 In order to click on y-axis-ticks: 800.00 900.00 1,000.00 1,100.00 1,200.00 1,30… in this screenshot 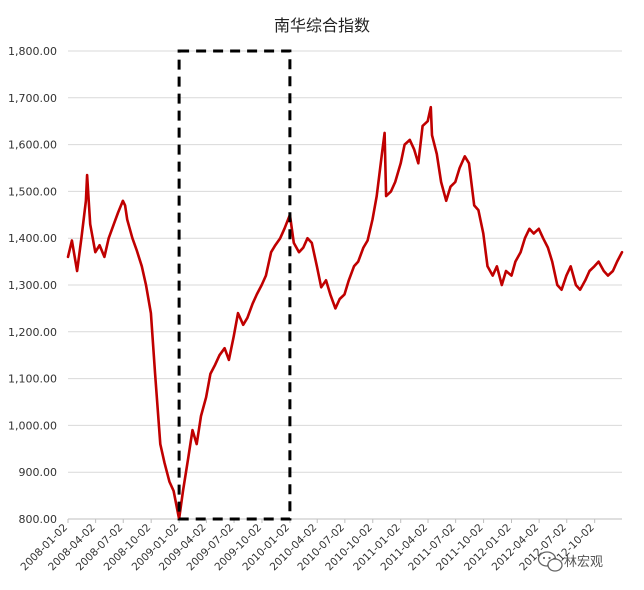, I will do `click(32, 285)`.